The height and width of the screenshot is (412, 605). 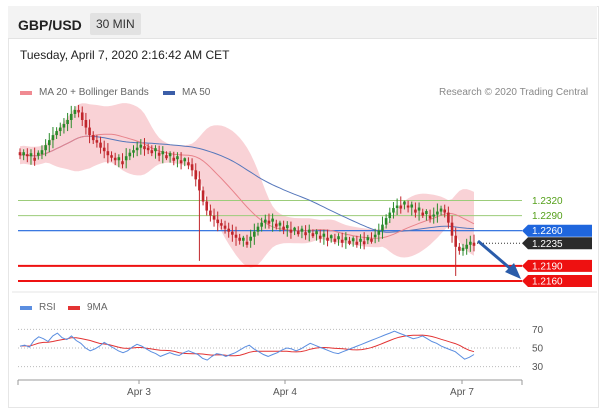 What do you see at coordinates (186, 92) in the screenshot?
I see `legend-ma50: MA 50` at bounding box center [186, 92].